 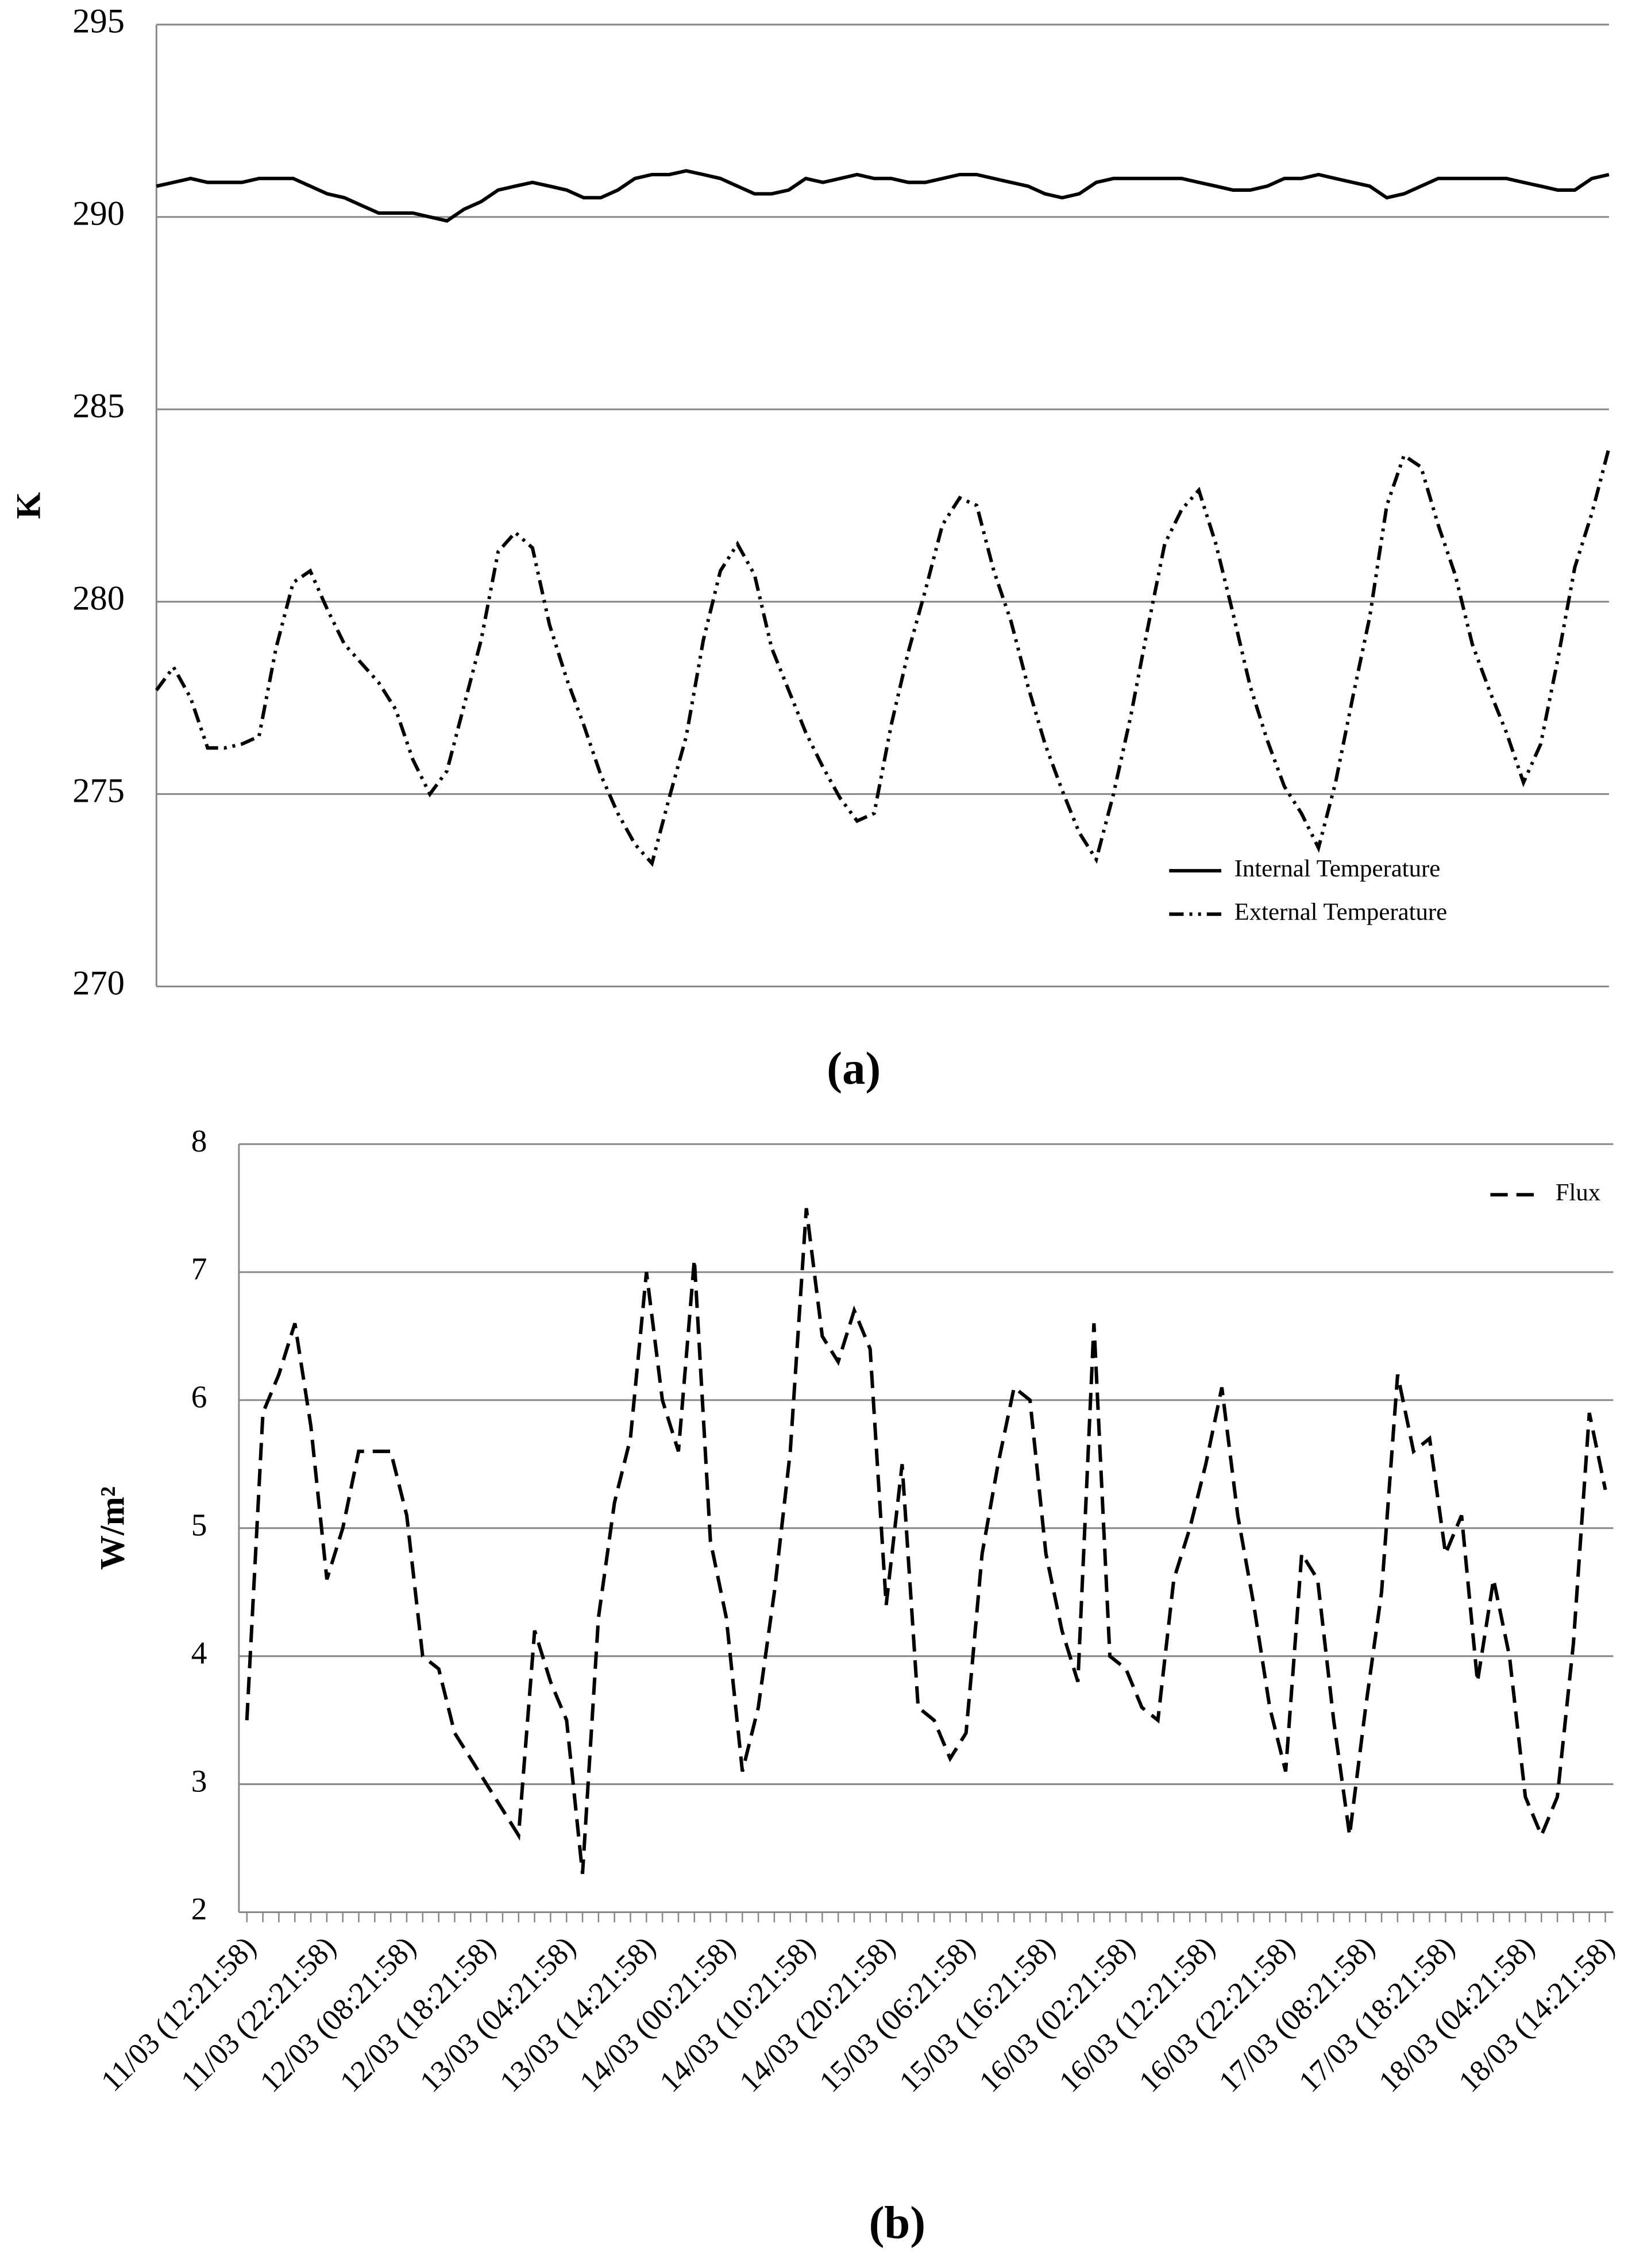 I want to click on y-tick-label: 4, so click(x=199, y=1652).